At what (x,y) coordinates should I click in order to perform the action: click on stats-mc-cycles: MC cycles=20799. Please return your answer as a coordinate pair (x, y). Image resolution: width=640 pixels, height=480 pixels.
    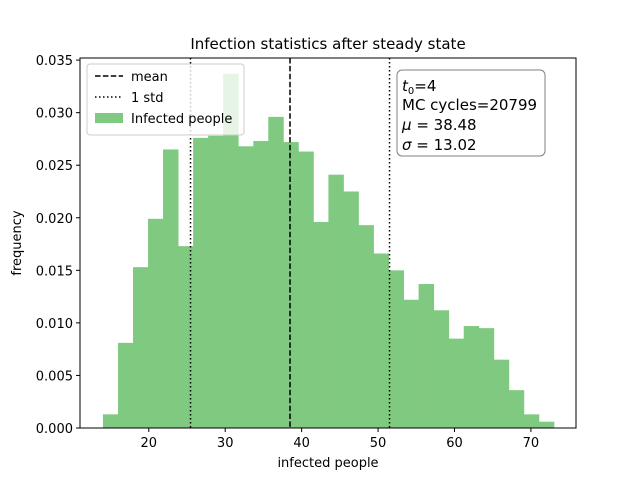
    Looking at the image, I should click on (469, 105).